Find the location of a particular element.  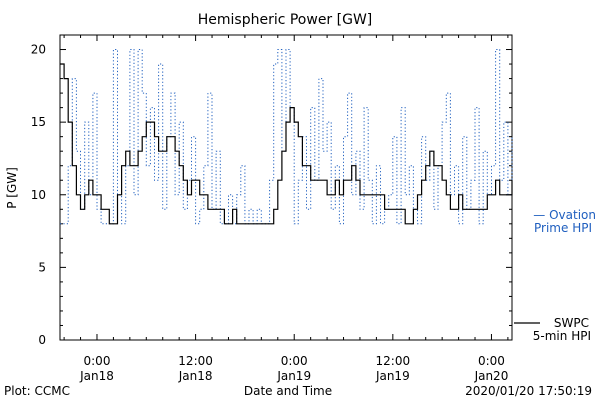

x-tick-day: Jan20 is located at coordinates (491, 376).